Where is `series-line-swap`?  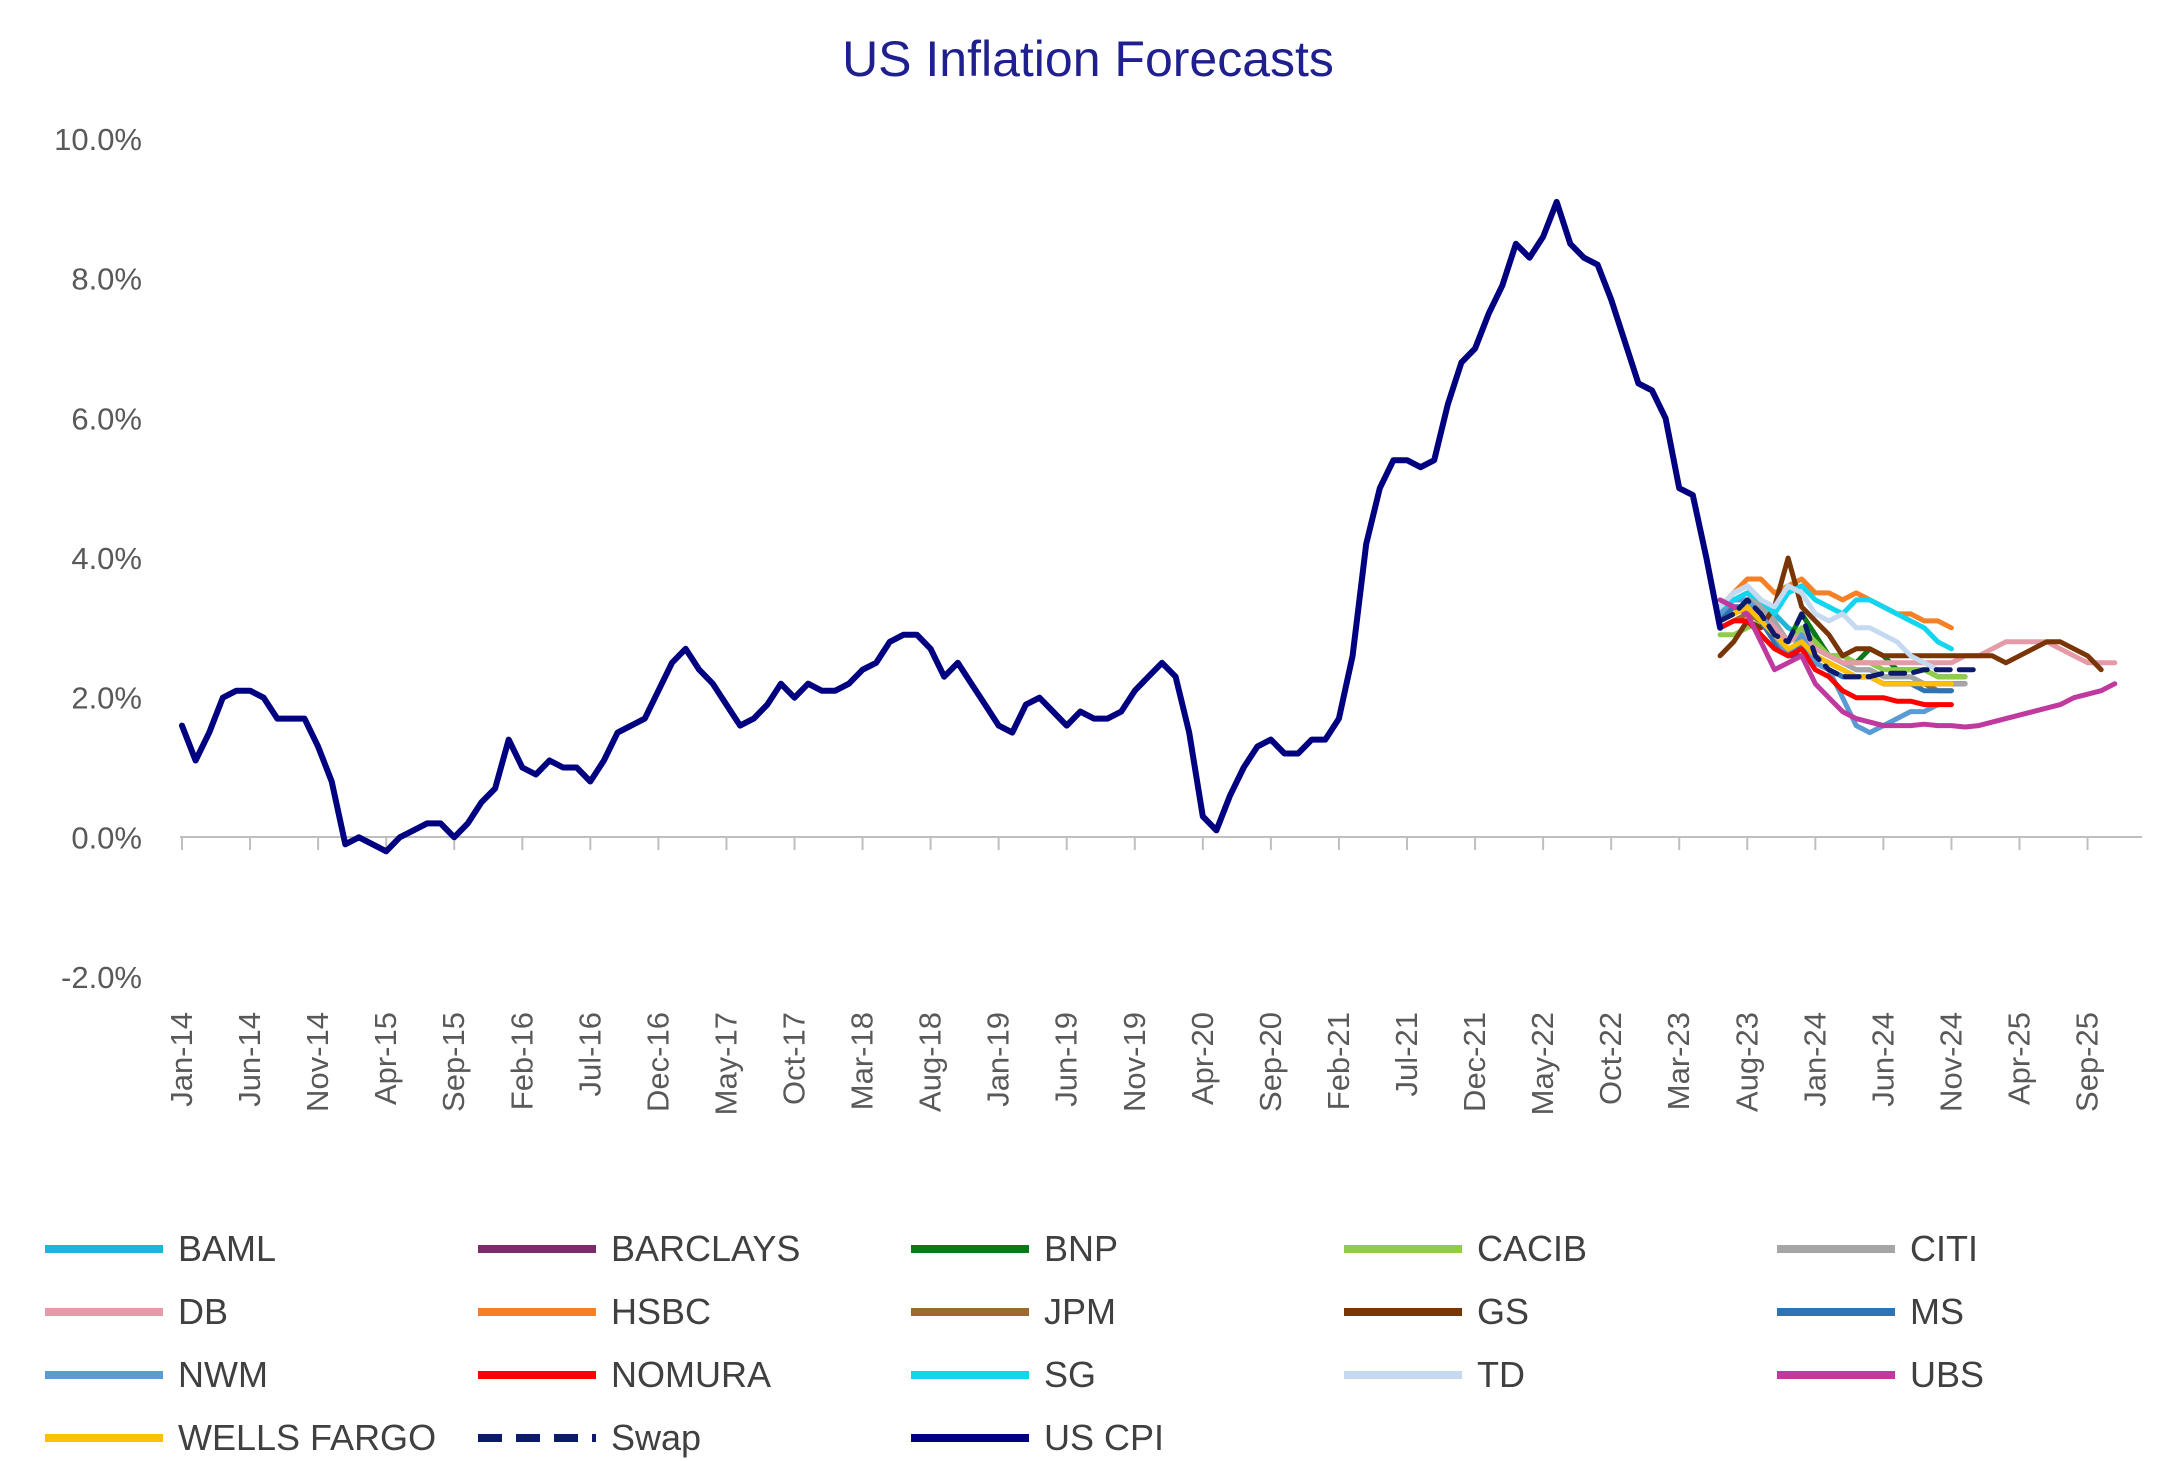
series-line-swap is located at coordinates (1849, 638).